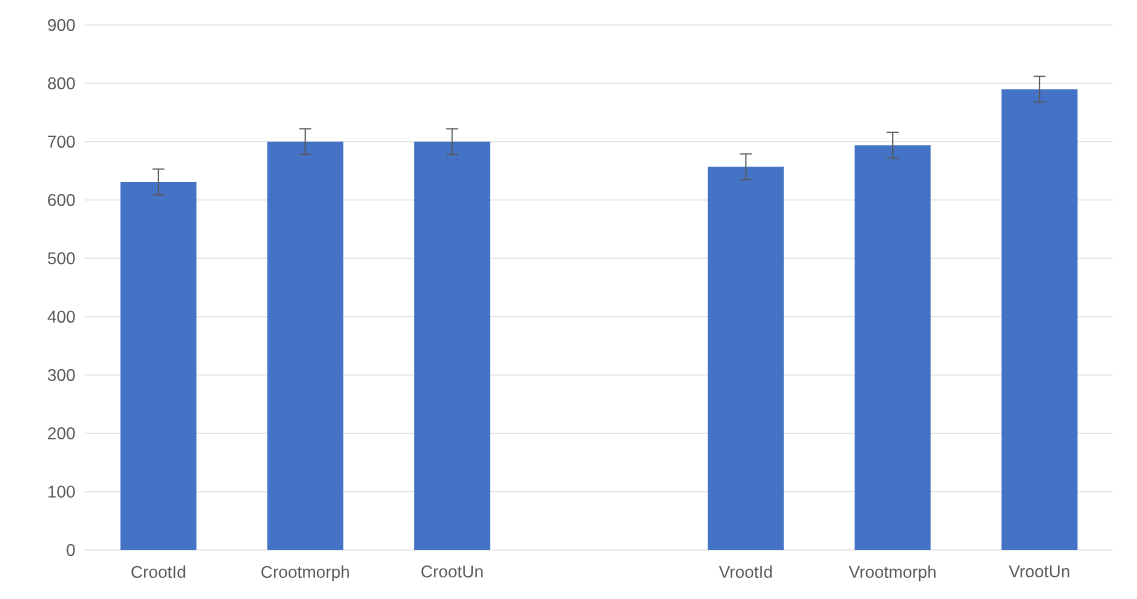 The image size is (1137, 599). What do you see at coordinates (305, 573) in the screenshot?
I see `x-tick-label: Crootmorph` at bounding box center [305, 573].